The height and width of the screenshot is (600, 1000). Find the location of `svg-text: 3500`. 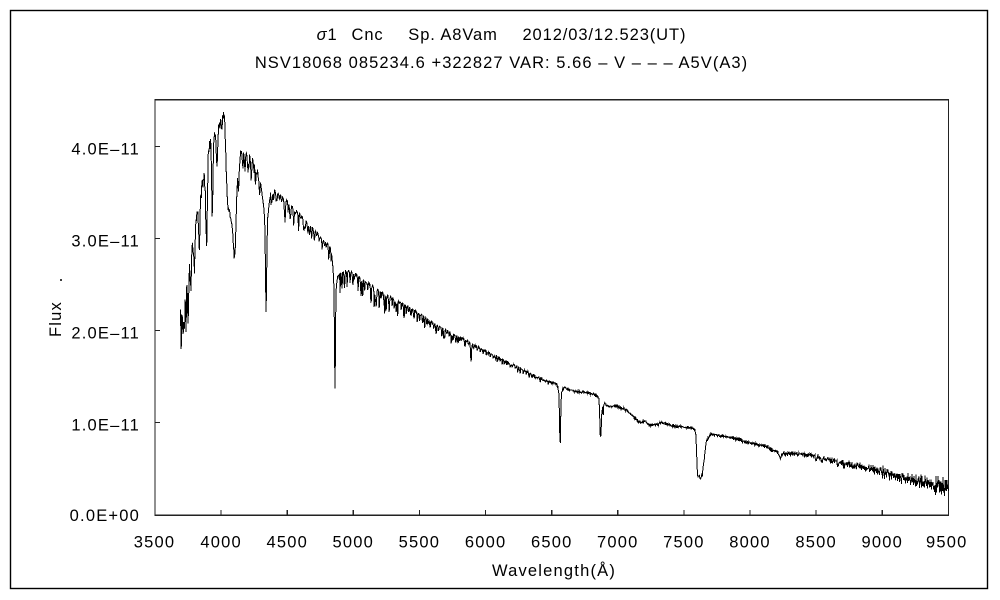

svg-text: 3500 is located at coordinates (155, 543).